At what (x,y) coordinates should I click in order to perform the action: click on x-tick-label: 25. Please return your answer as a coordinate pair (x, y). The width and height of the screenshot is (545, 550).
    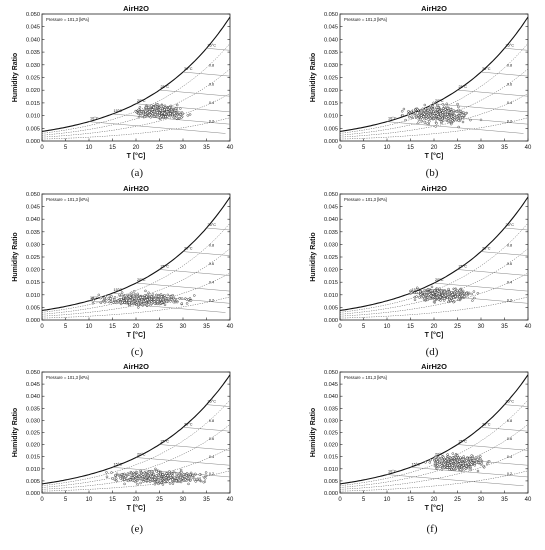
    Looking at the image, I should click on (159, 148).